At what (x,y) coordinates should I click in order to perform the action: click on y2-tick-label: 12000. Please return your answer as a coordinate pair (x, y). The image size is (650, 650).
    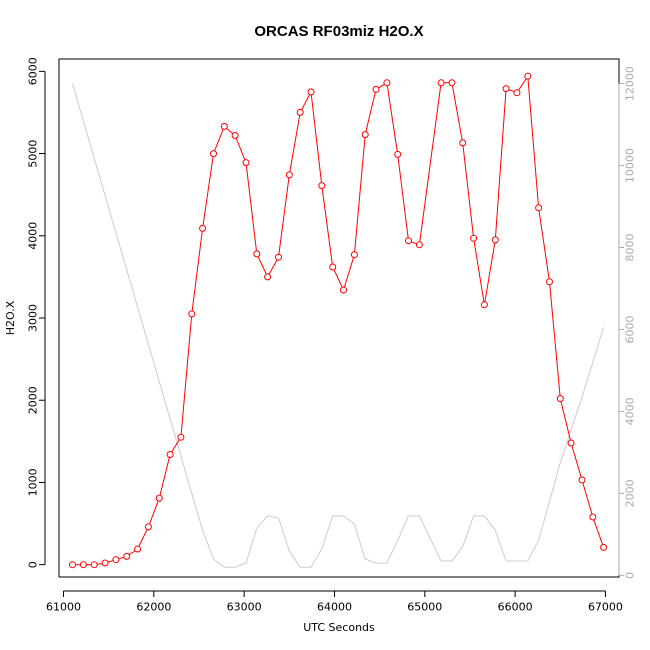
    Looking at the image, I should click on (629, 83).